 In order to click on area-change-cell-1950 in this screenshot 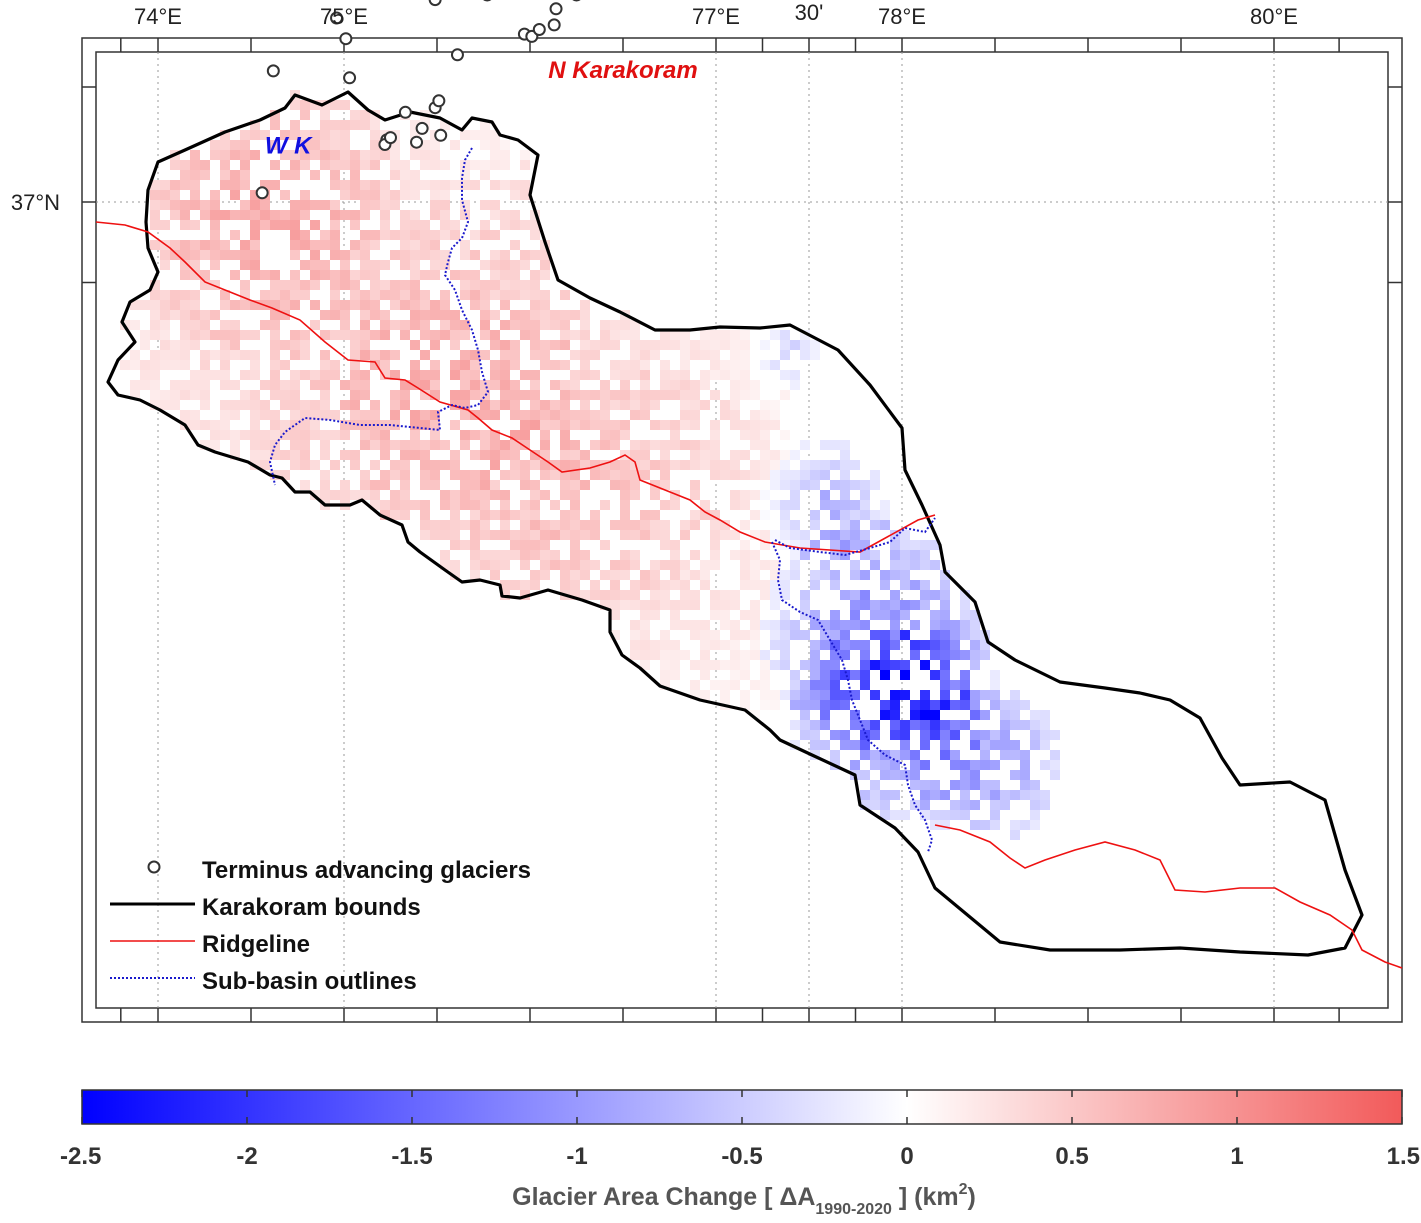, I will do `click(995, 785)`.